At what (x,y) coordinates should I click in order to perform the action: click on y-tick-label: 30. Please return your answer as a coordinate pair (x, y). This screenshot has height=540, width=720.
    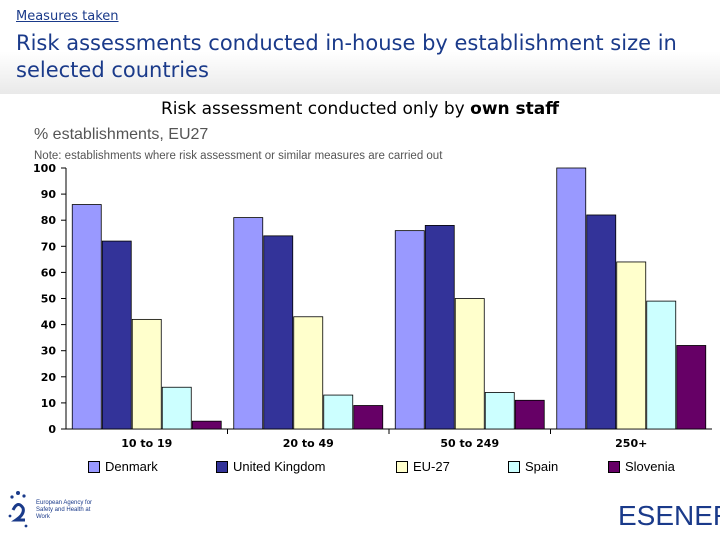
    Looking at the image, I should click on (49, 351).